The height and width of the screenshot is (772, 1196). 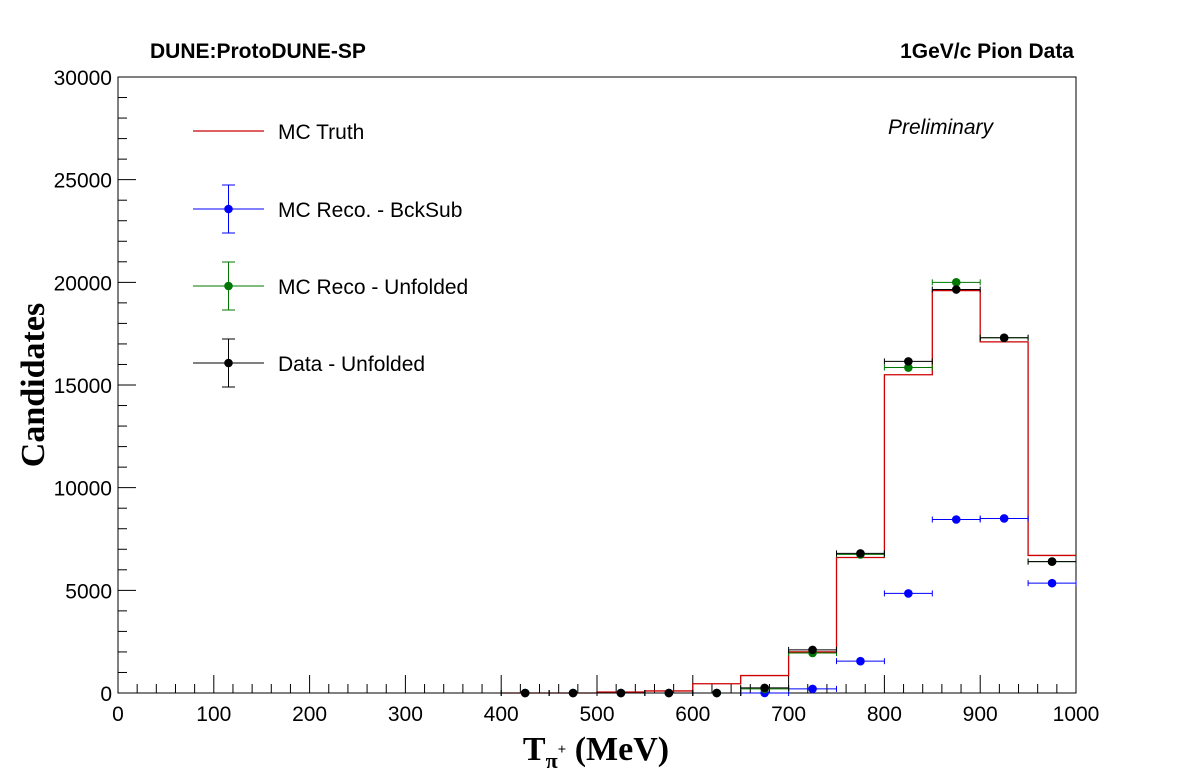 I want to click on x-tick-label: 700, so click(x=788, y=714).